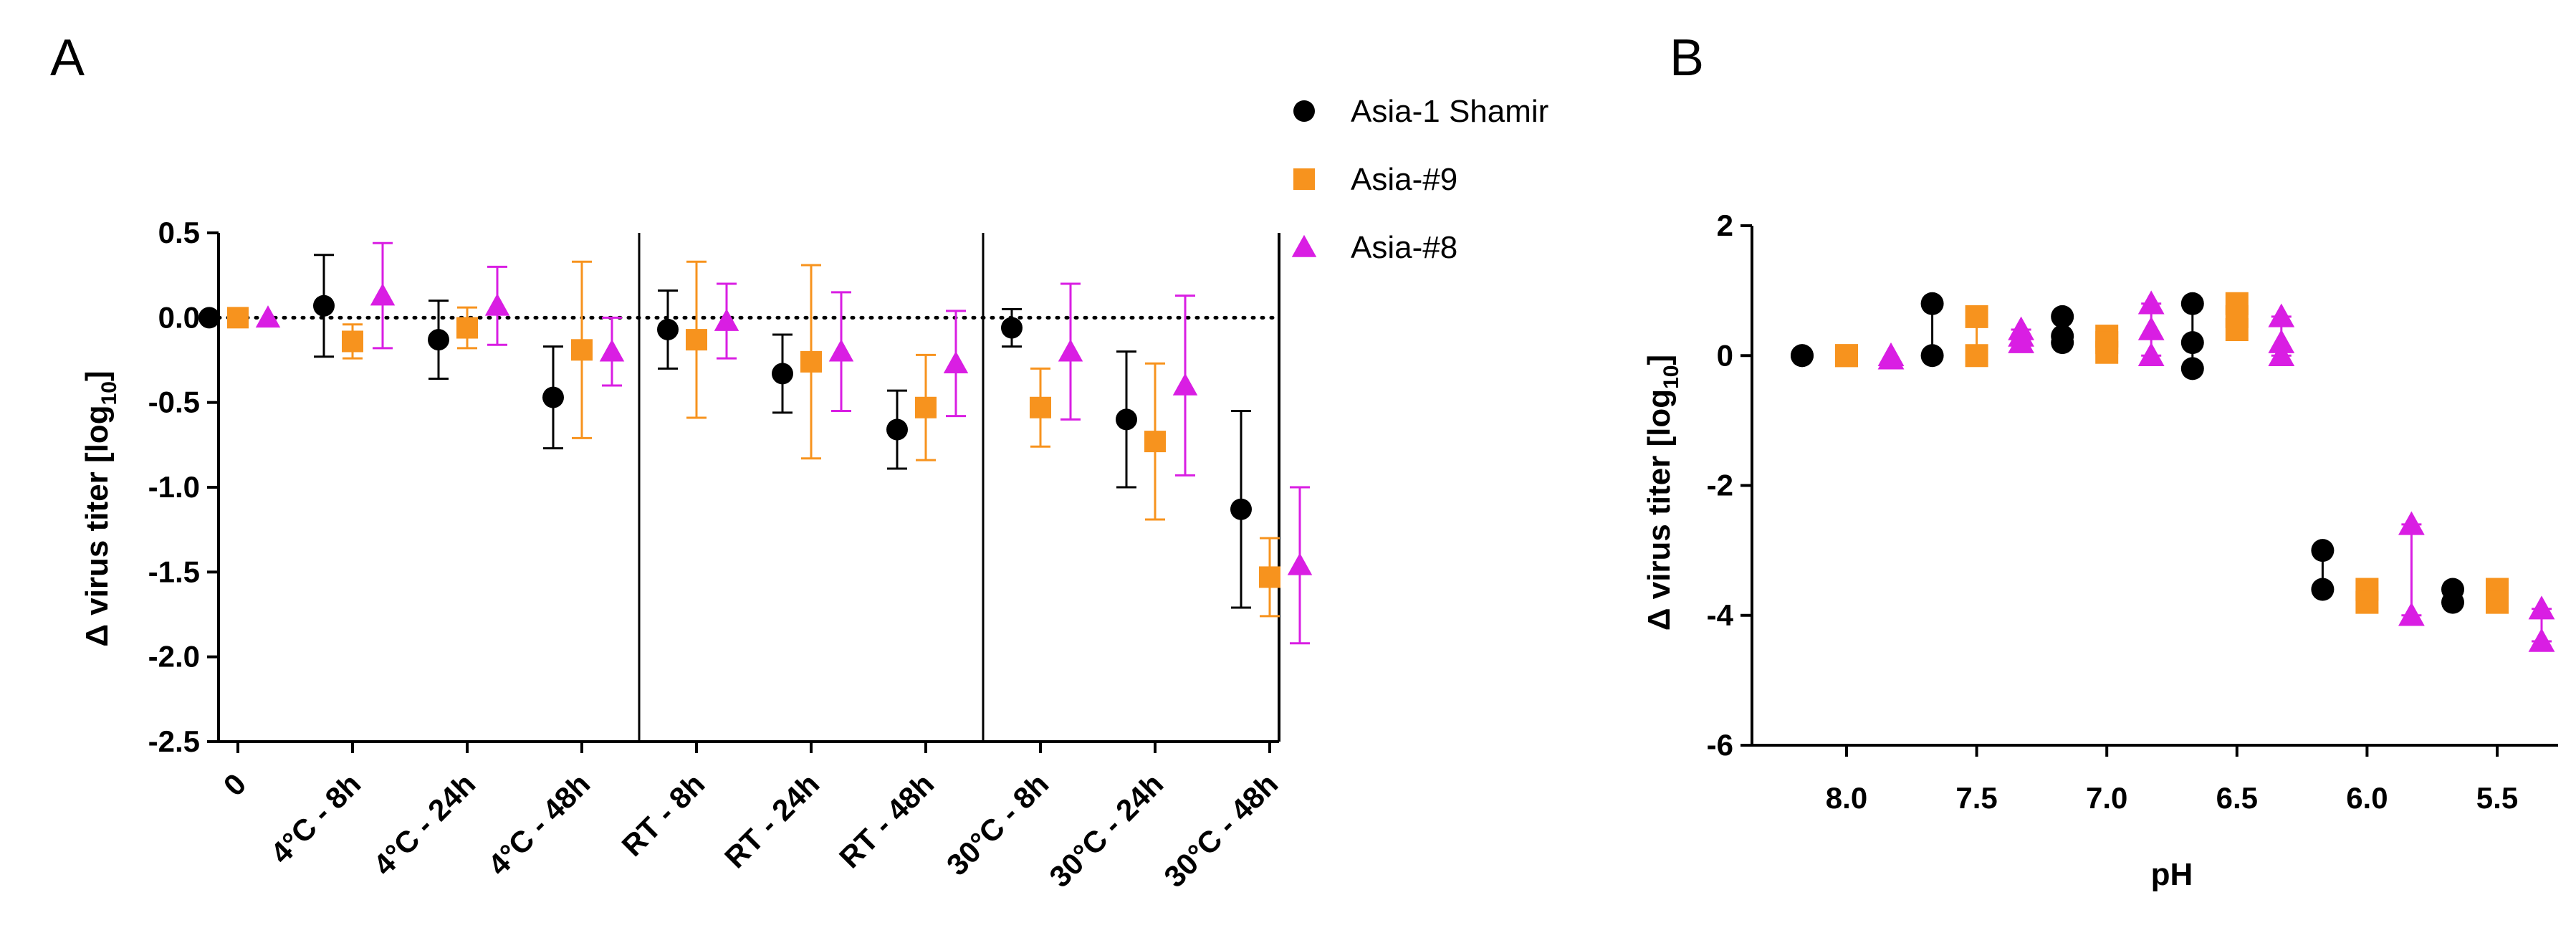 Image resolution: width=2576 pixels, height=948 pixels. I want to click on y-tick-label: -1.5, so click(174, 572).